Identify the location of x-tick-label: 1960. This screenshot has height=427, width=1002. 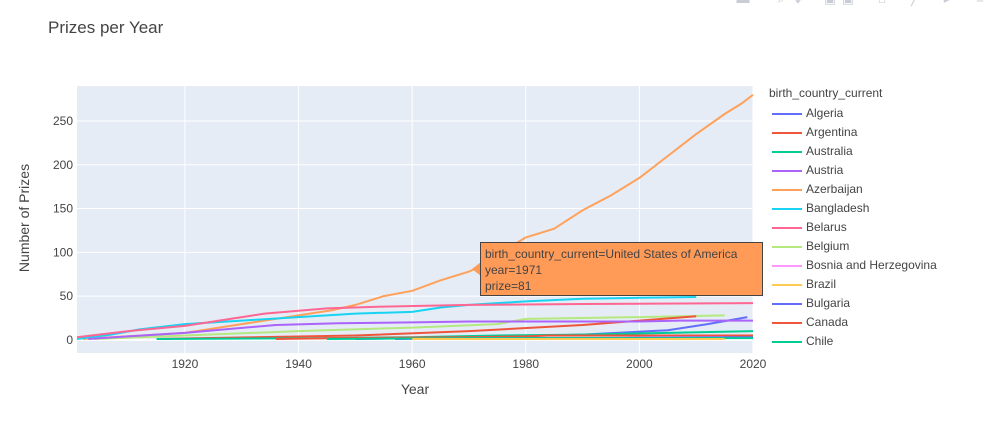
(412, 364).